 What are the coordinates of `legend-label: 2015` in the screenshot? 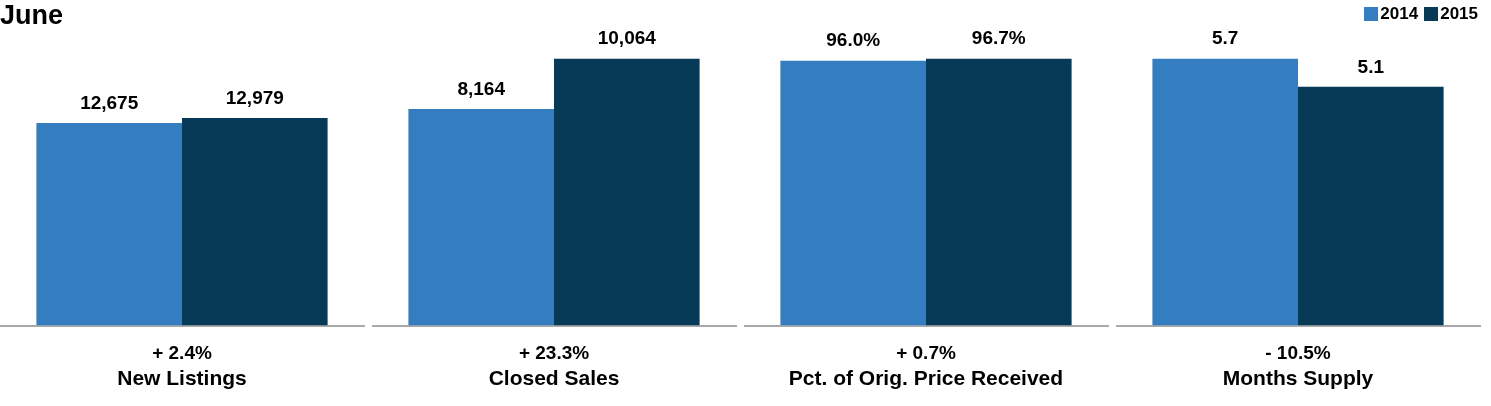 It's located at (1459, 14).